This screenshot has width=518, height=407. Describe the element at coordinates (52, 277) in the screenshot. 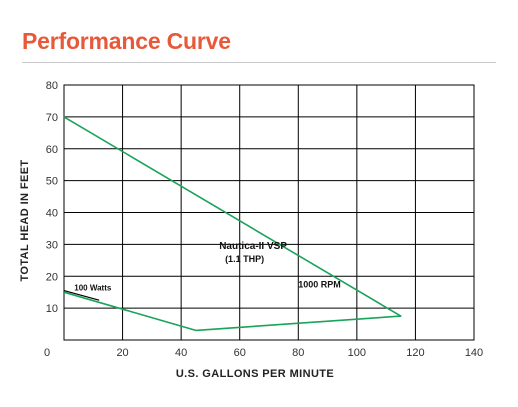

I see `y-tick-label: 20` at that location.